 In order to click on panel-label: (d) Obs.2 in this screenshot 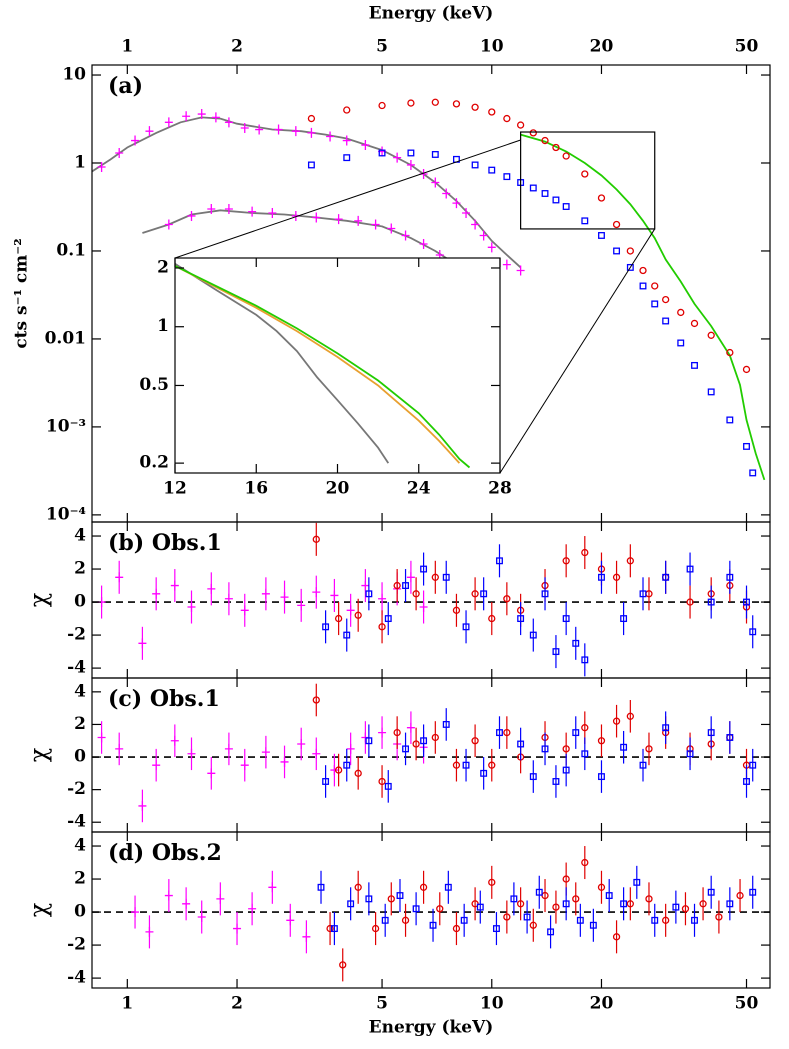, I will do `click(165, 853)`.